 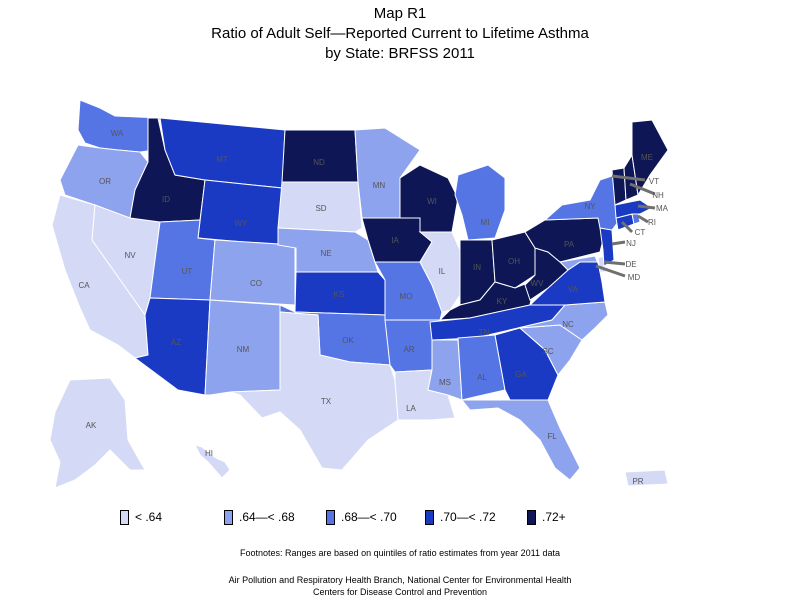 I want to click on label-nj: NJ, so click(x=631, y=243).